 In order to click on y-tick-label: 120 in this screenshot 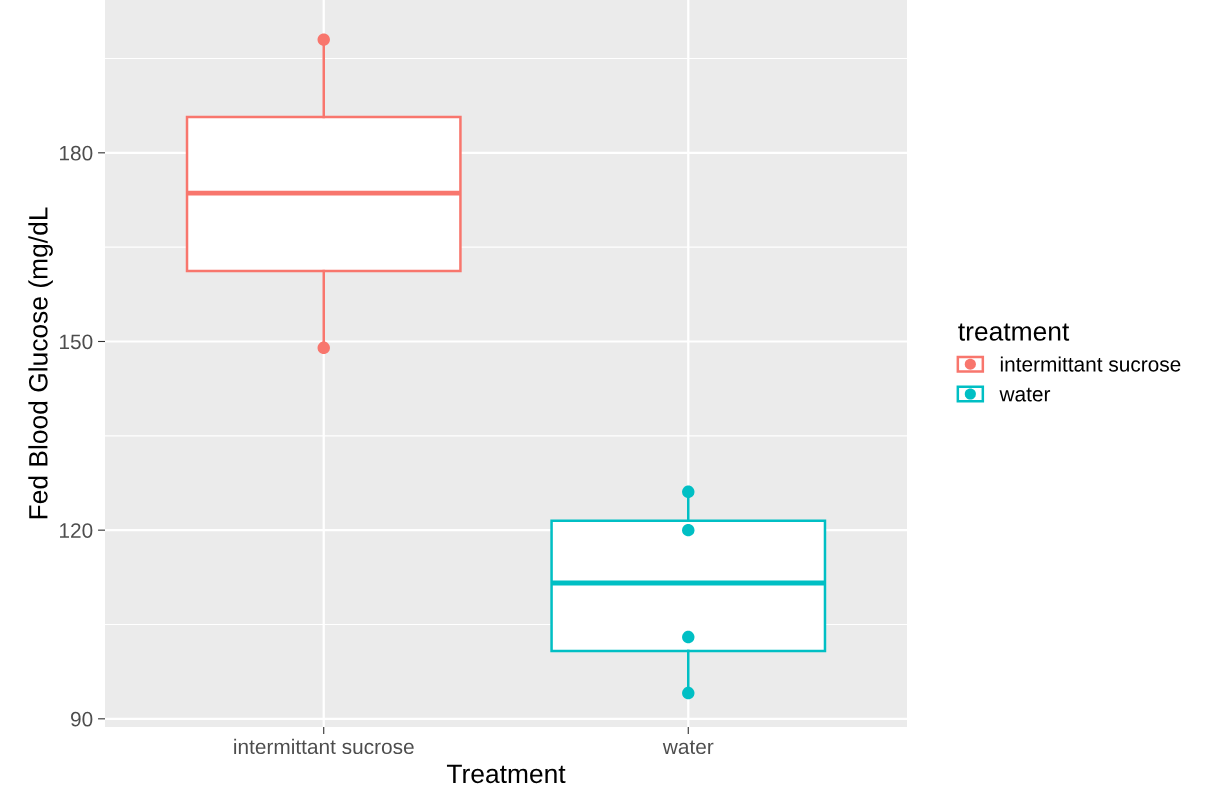, I will do `click(76, 530)`.